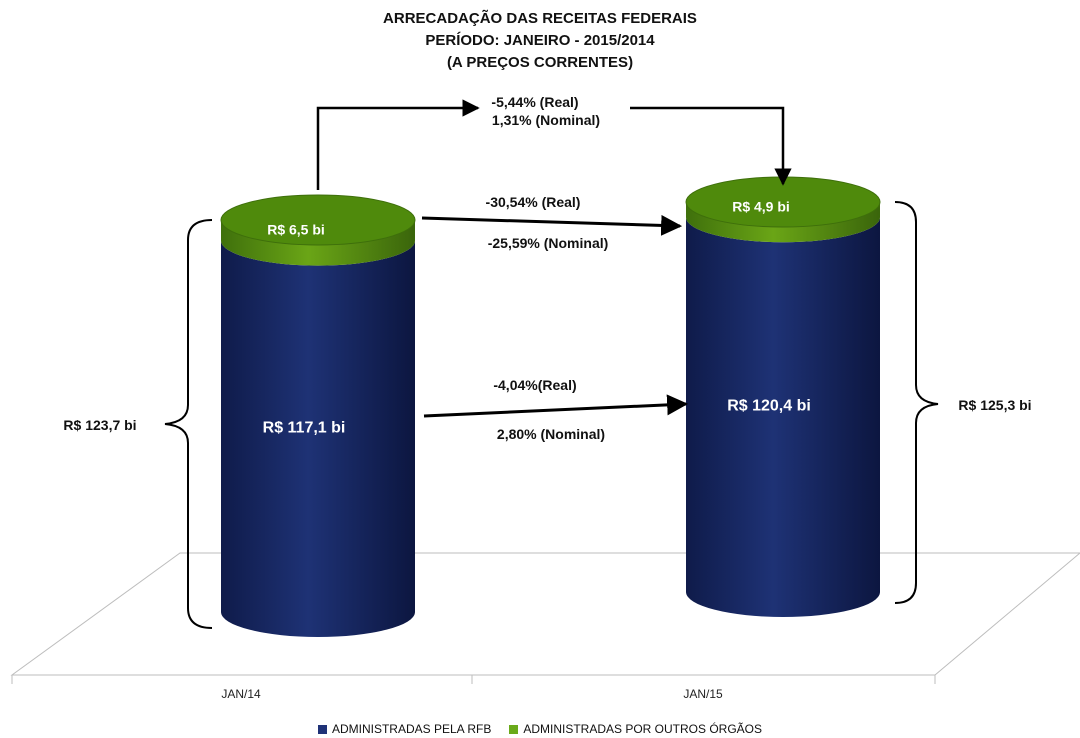  I want to click on legend-swatch-rfb, so click(322, 729).